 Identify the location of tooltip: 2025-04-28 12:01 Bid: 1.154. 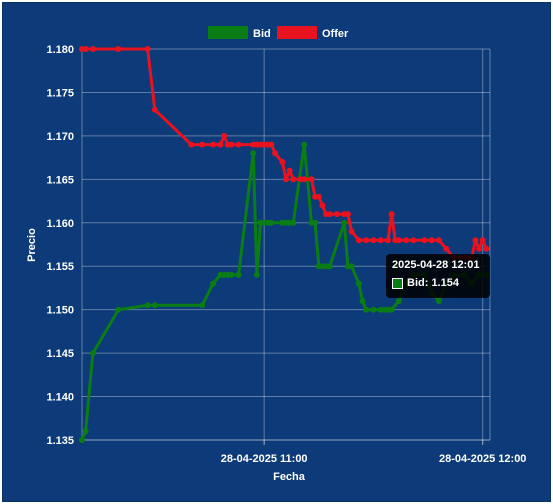
(438, 276).